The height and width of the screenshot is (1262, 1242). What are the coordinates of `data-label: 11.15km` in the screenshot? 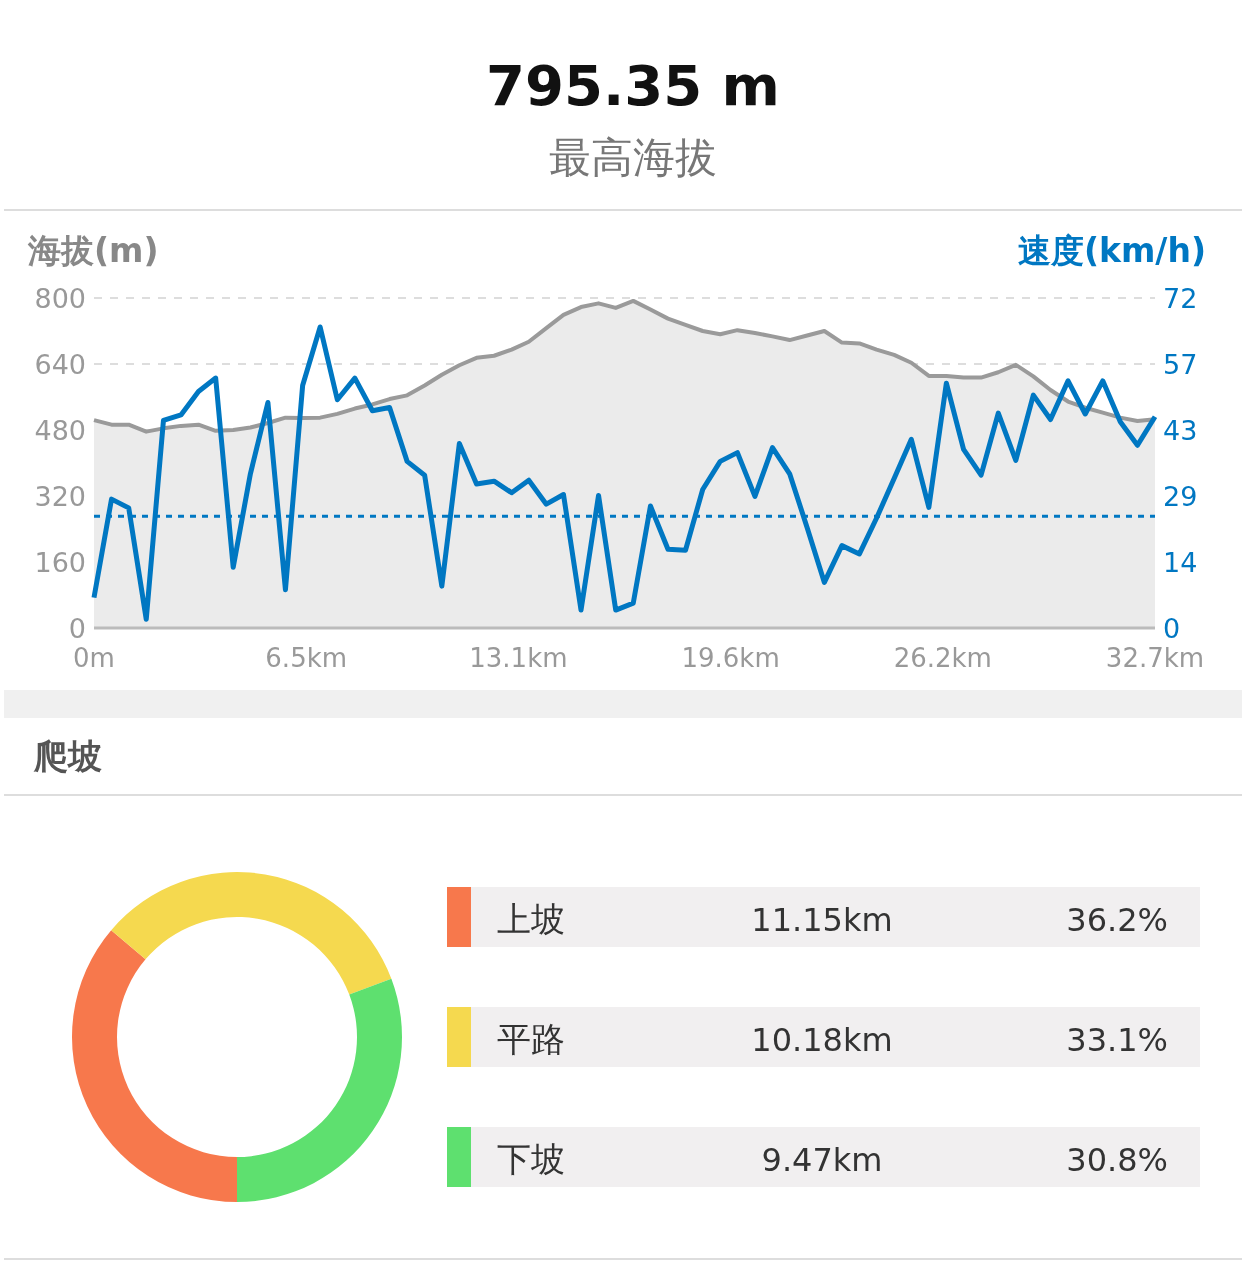 It's located at (822, 920).